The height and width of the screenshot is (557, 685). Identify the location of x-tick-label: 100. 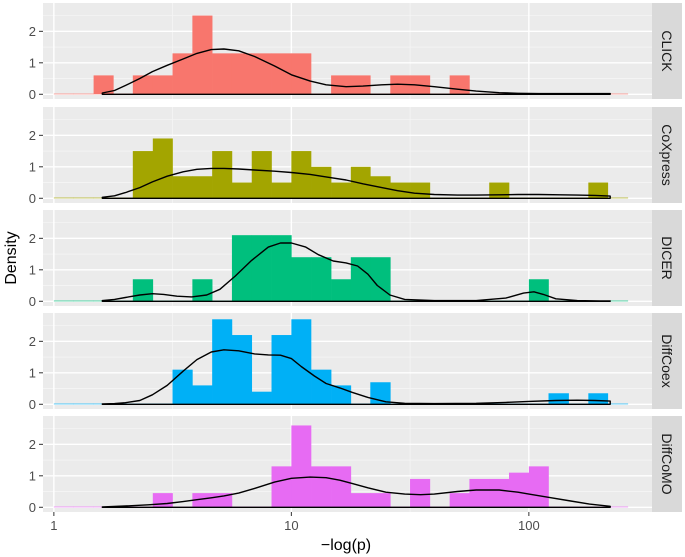
(529, 525).